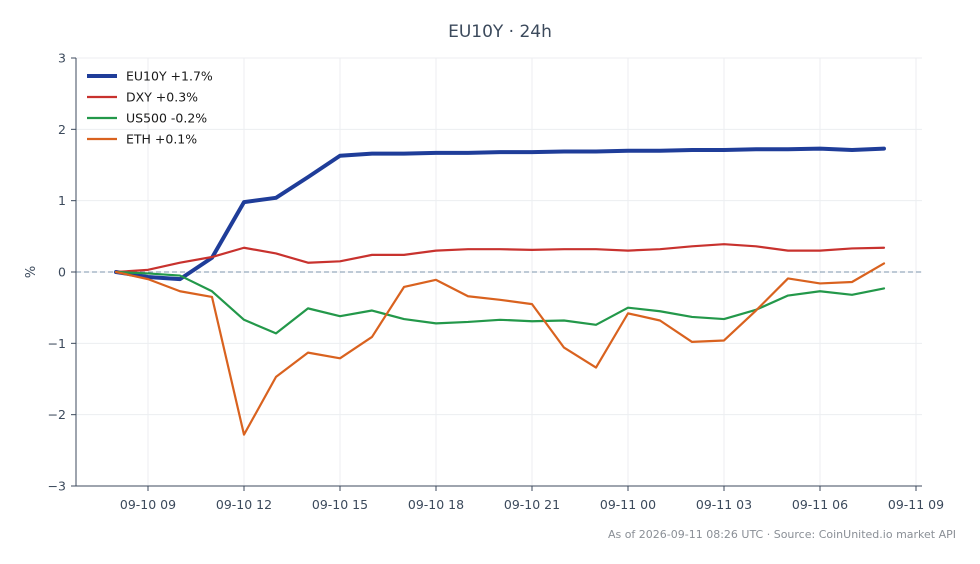 Image resolution: width=980 pixels, height=564 pixels. I want to click on x-tick-label: 09-10 21, so click(532, 504).